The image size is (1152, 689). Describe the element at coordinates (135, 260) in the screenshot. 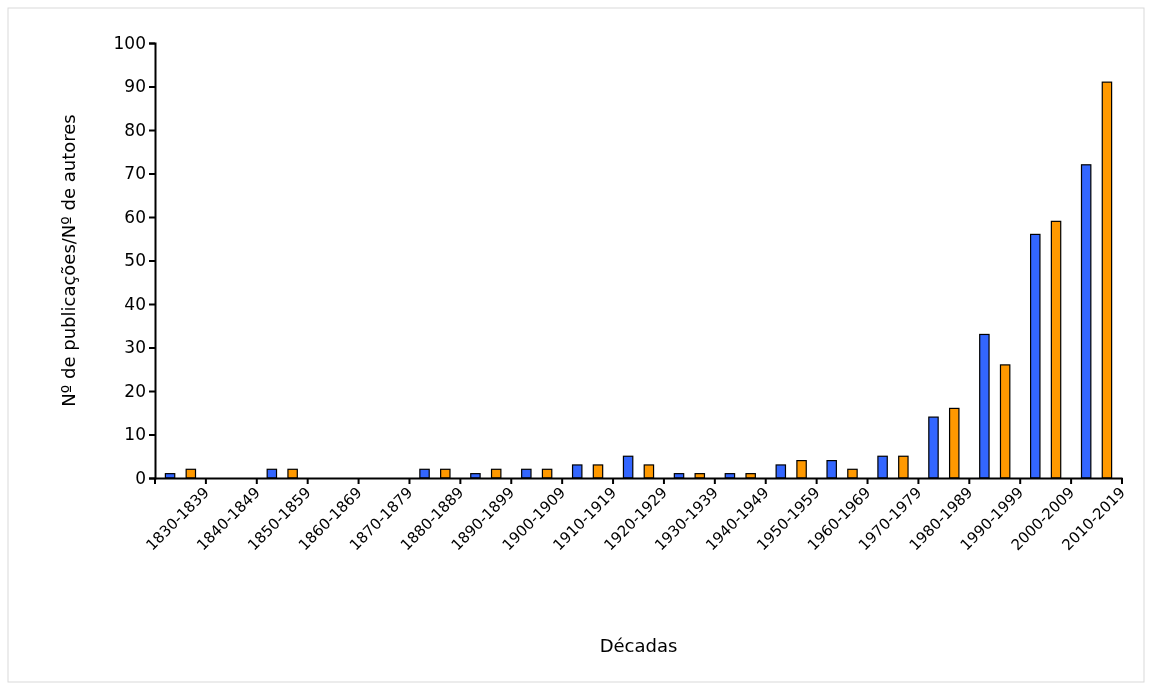

I see `y-tick-label: 50` at that location.